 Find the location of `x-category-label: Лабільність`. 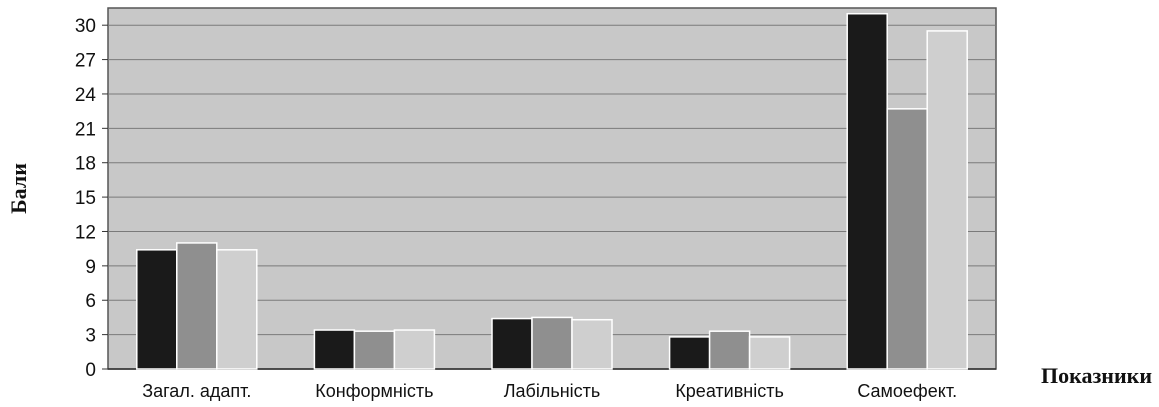

x-category-label: Лабільність is located at coordinates (552, 391).